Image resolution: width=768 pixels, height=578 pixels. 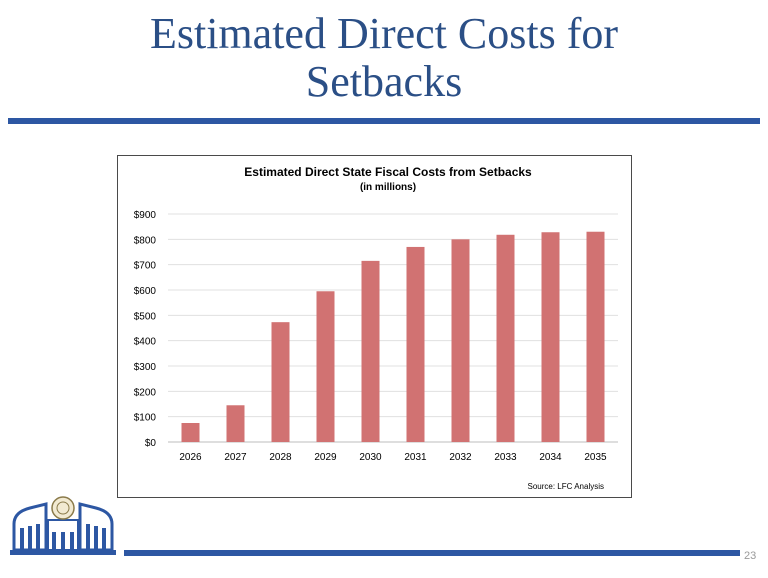 I want to click on bar-2030, so click(x=370, y=351).